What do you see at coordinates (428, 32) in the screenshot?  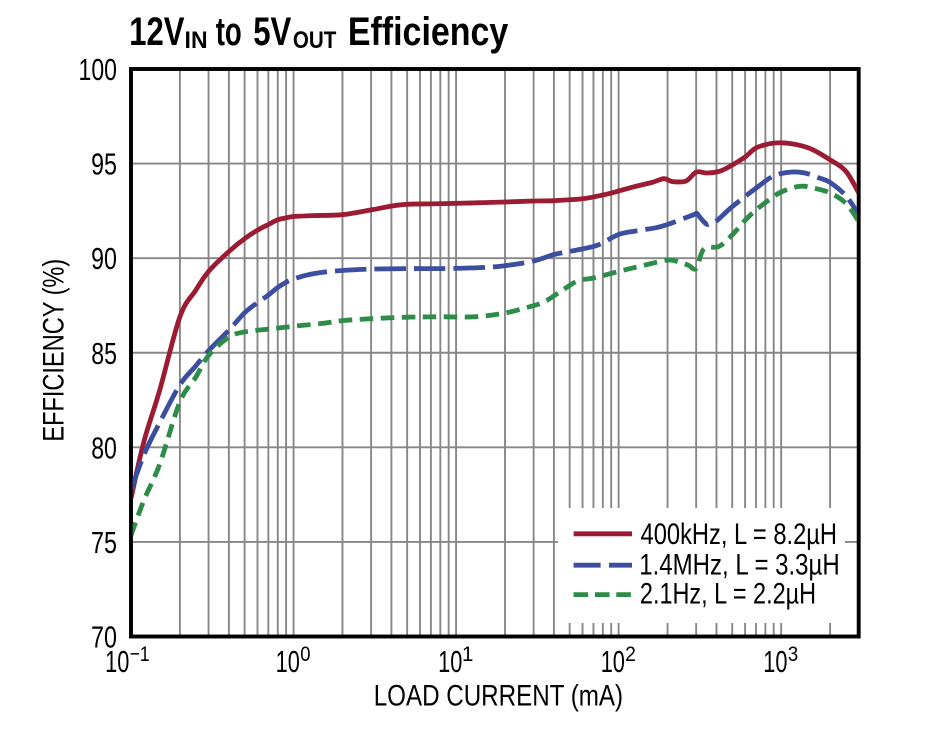 I see `svg-text: Efficiency` at bounding box center [428, 32].